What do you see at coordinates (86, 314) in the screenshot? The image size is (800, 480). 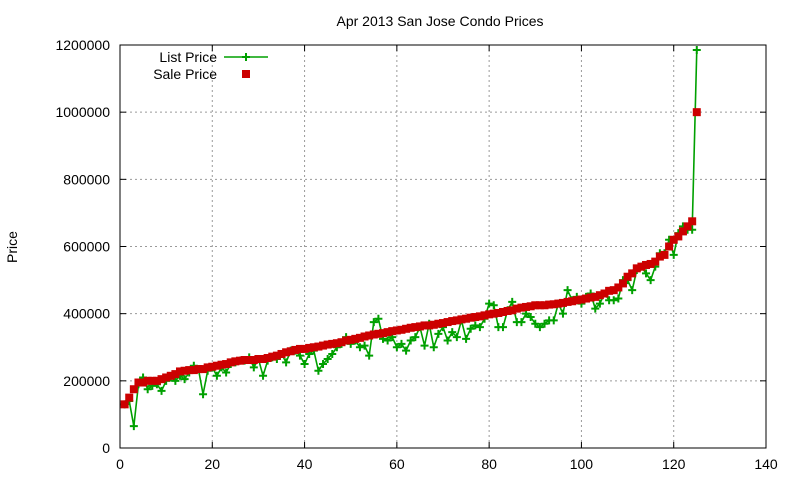 I see `y-tick-label: 400000` at bounding box center [86, 314].